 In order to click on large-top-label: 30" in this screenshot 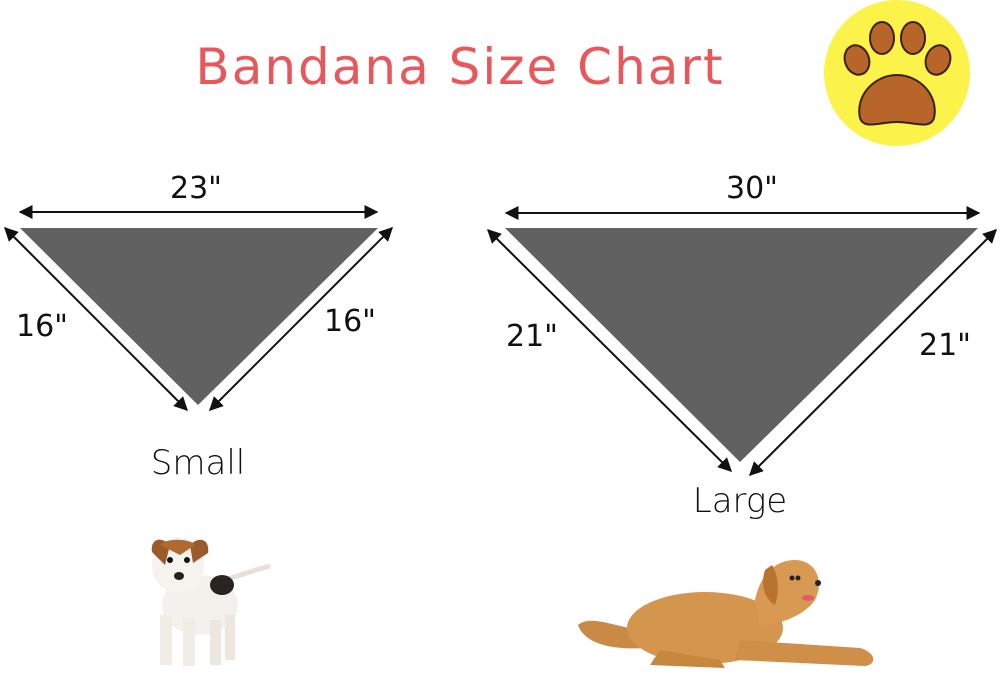, I will do `click(752, 188)`.